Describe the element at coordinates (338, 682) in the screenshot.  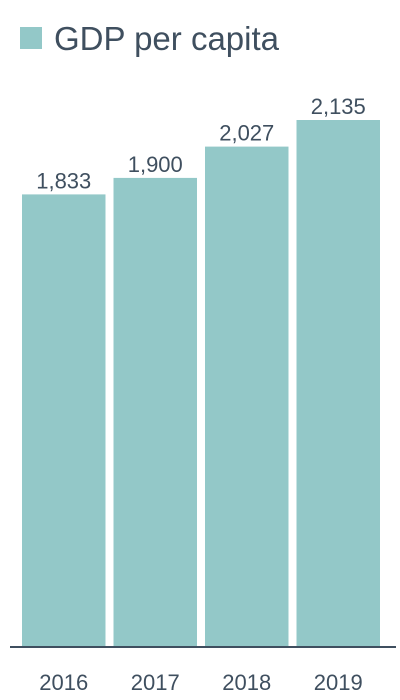
I see `x-tick-label-2019: 2019` at that location.